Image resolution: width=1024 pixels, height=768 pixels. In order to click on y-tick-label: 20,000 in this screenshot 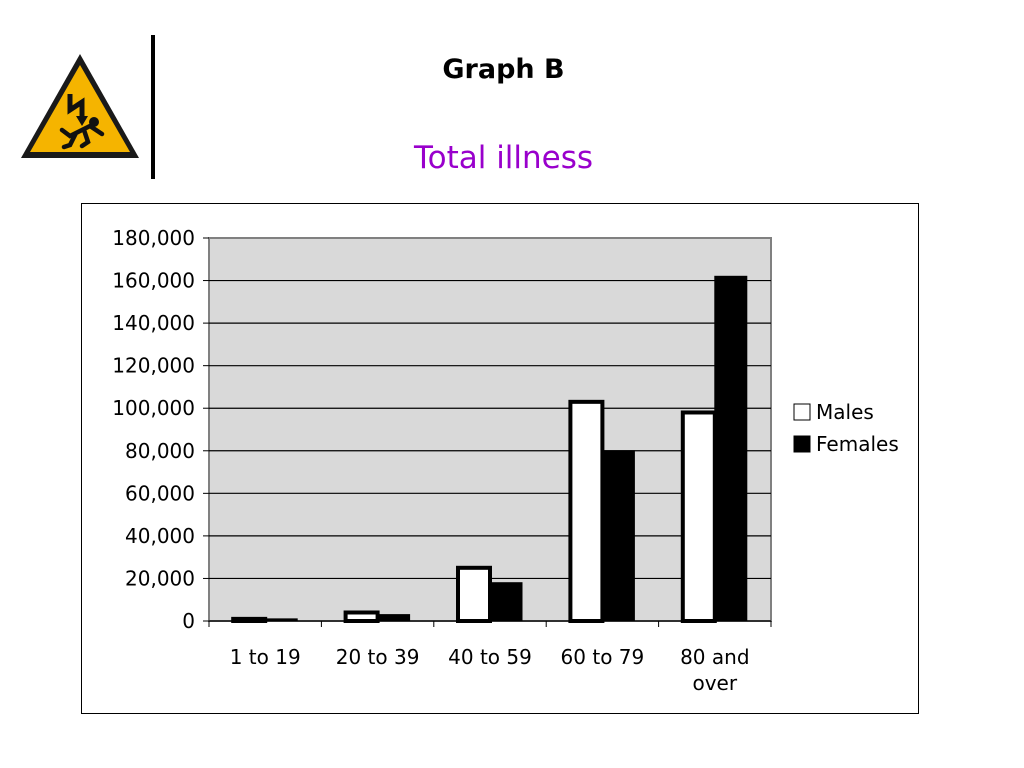, I will do `click(160, 578)`.